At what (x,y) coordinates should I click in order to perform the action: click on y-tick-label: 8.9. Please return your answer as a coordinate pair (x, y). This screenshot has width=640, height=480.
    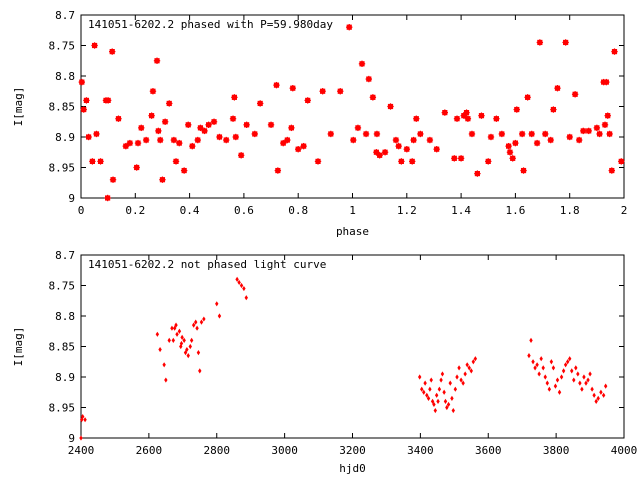
    Looking at the image, I should click on (65, 137).